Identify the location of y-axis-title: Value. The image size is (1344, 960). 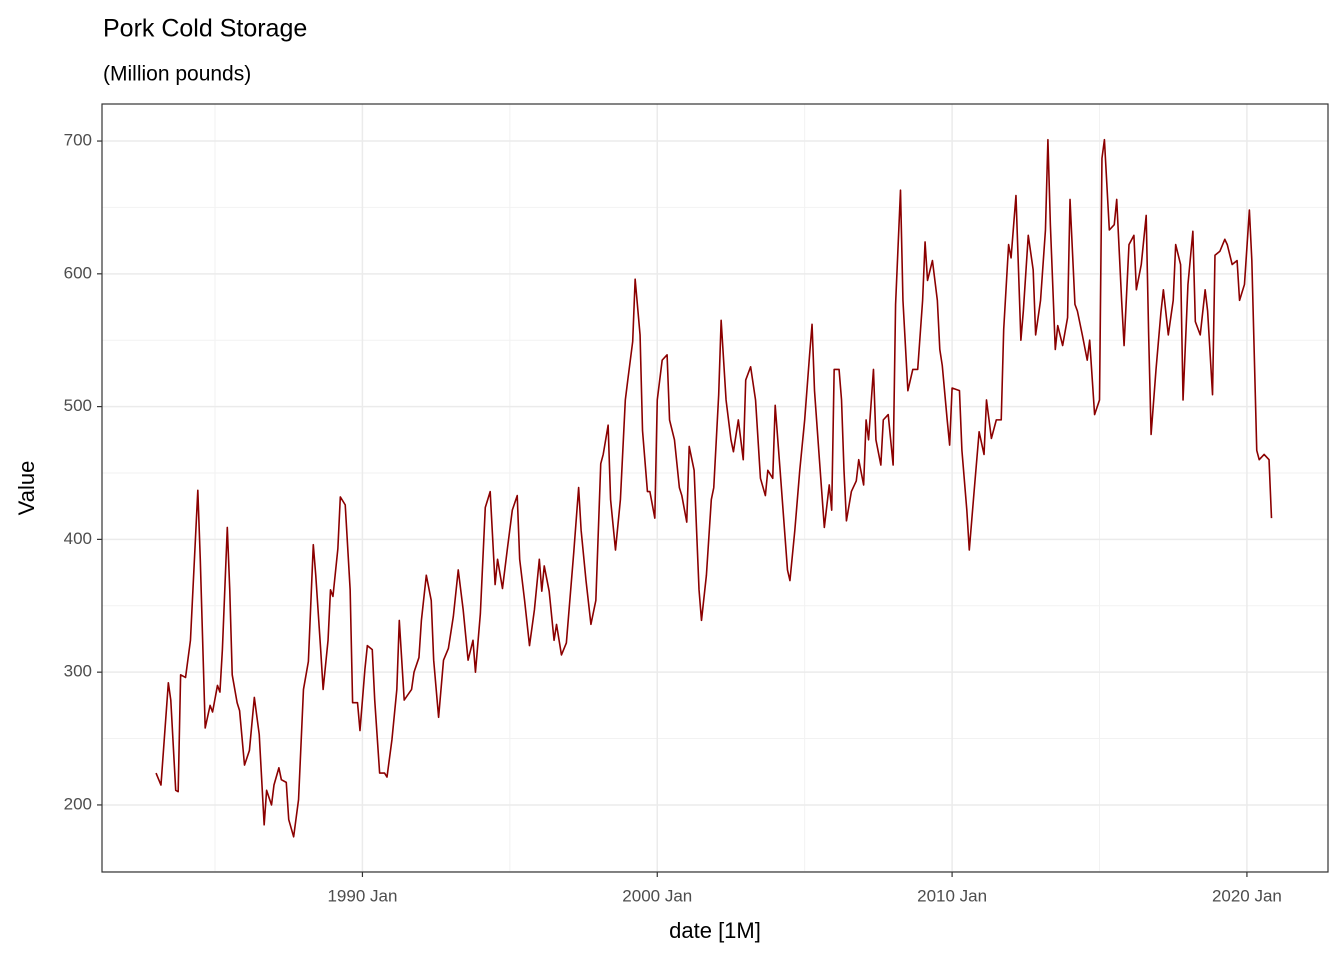
(26, 488).